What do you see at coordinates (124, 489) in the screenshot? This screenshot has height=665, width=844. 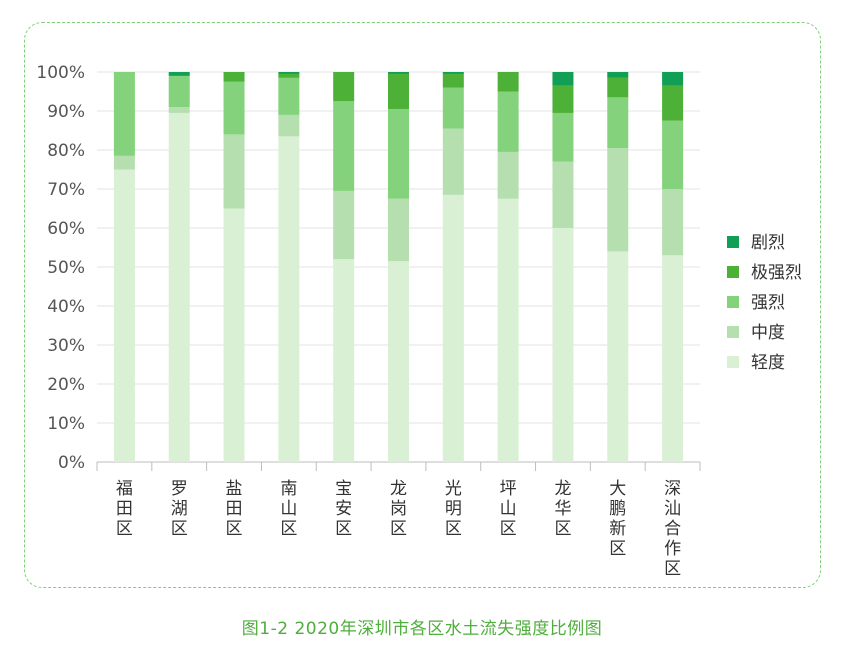 I see `x-tick-label-char: 福` at bounding box center [124, 489].